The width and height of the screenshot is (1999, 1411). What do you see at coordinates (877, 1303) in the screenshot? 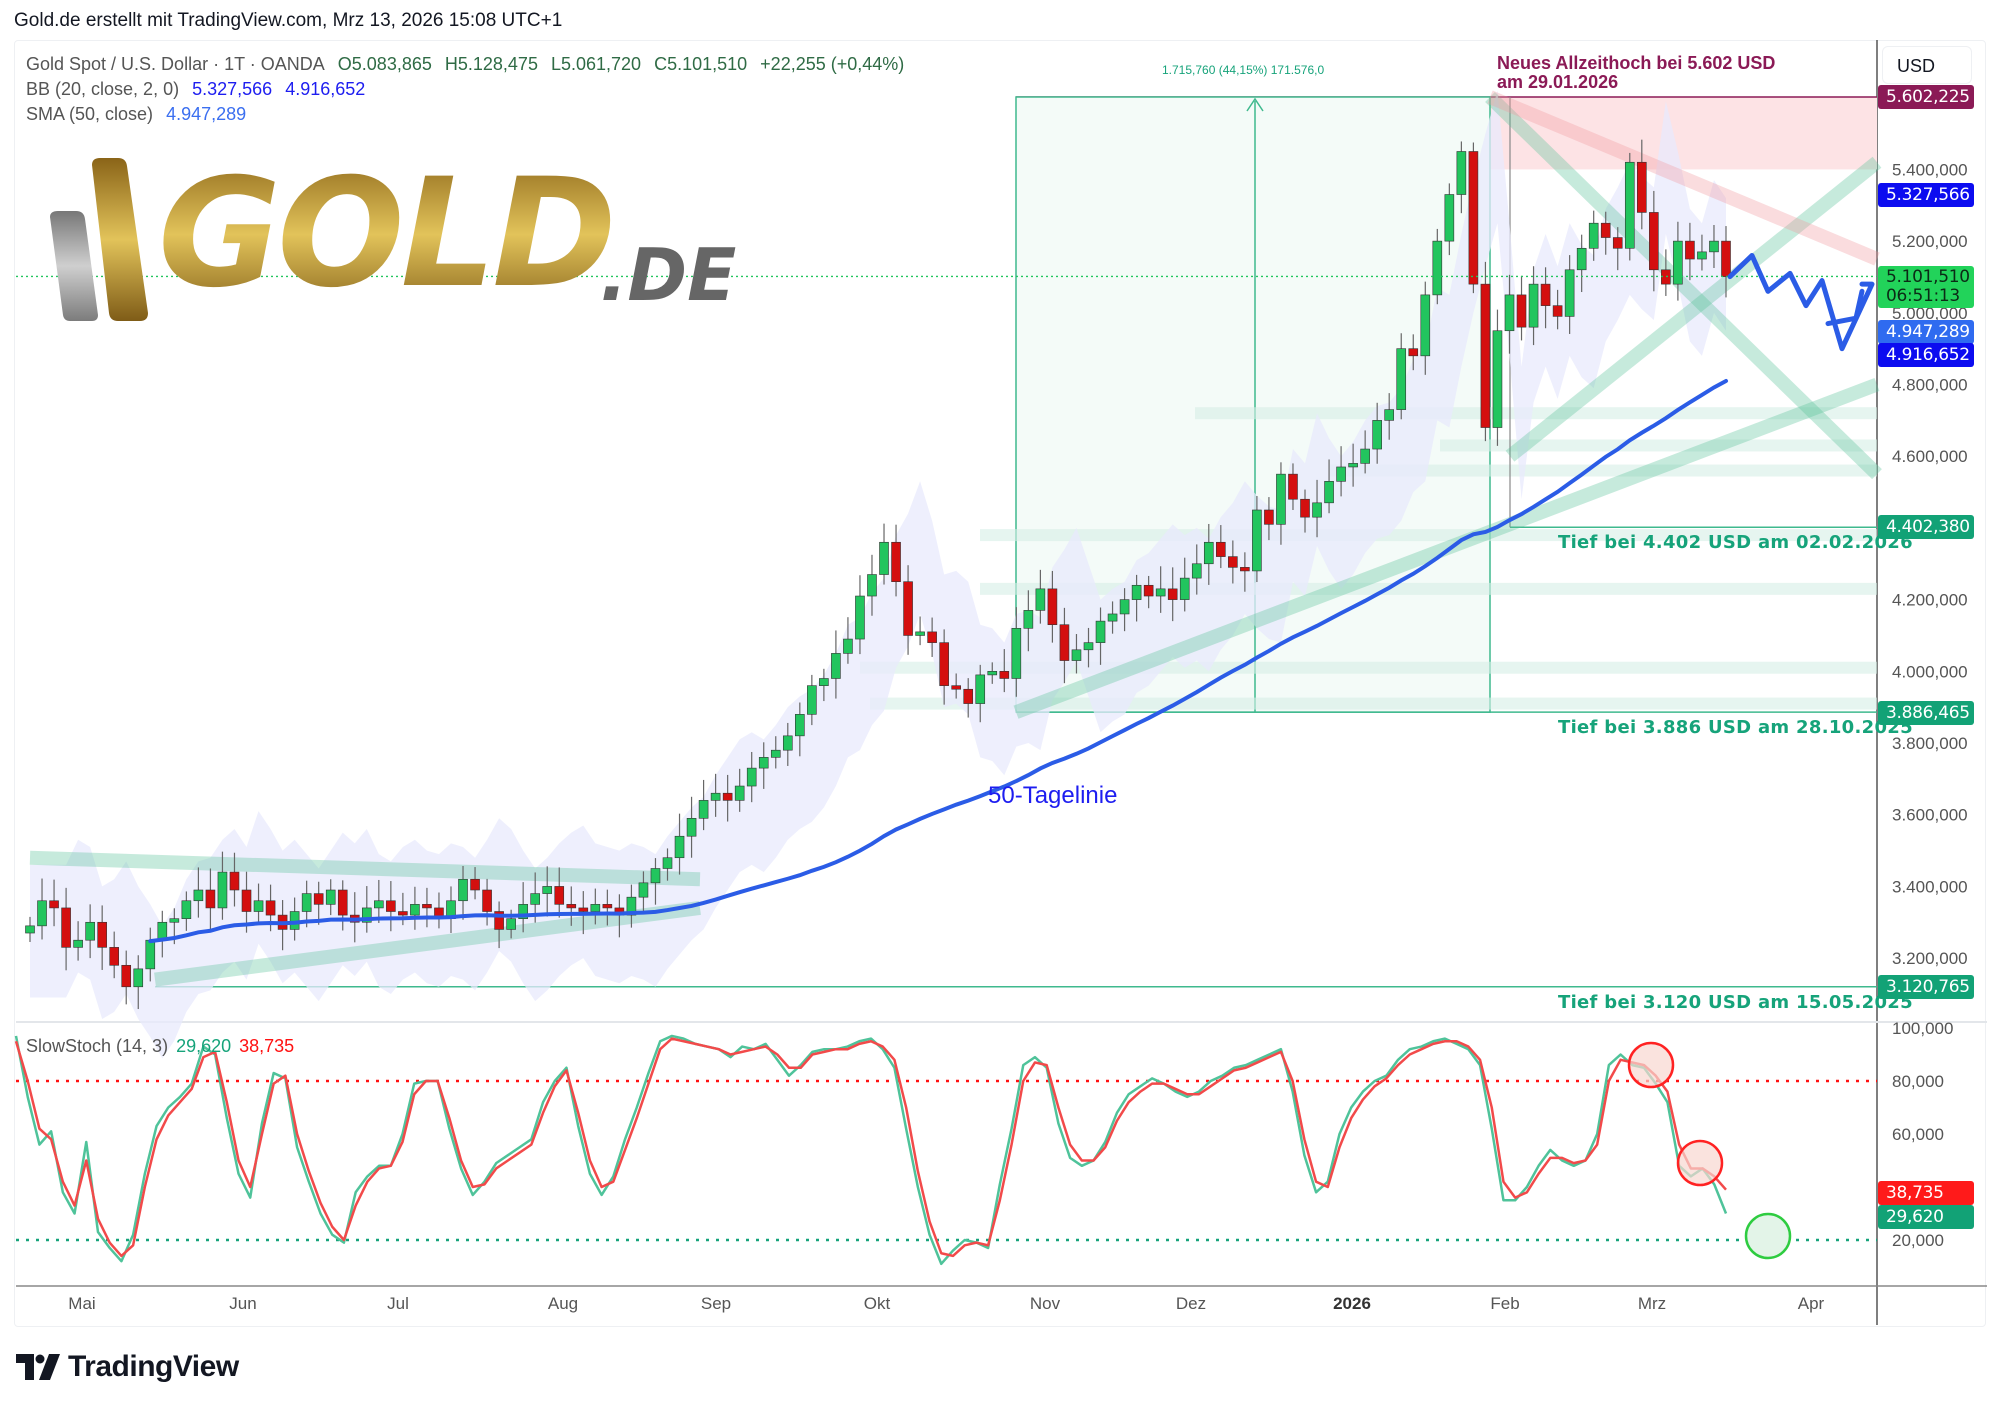
I see `time-axis-label: Okt` at bounding box center [877, 1303].